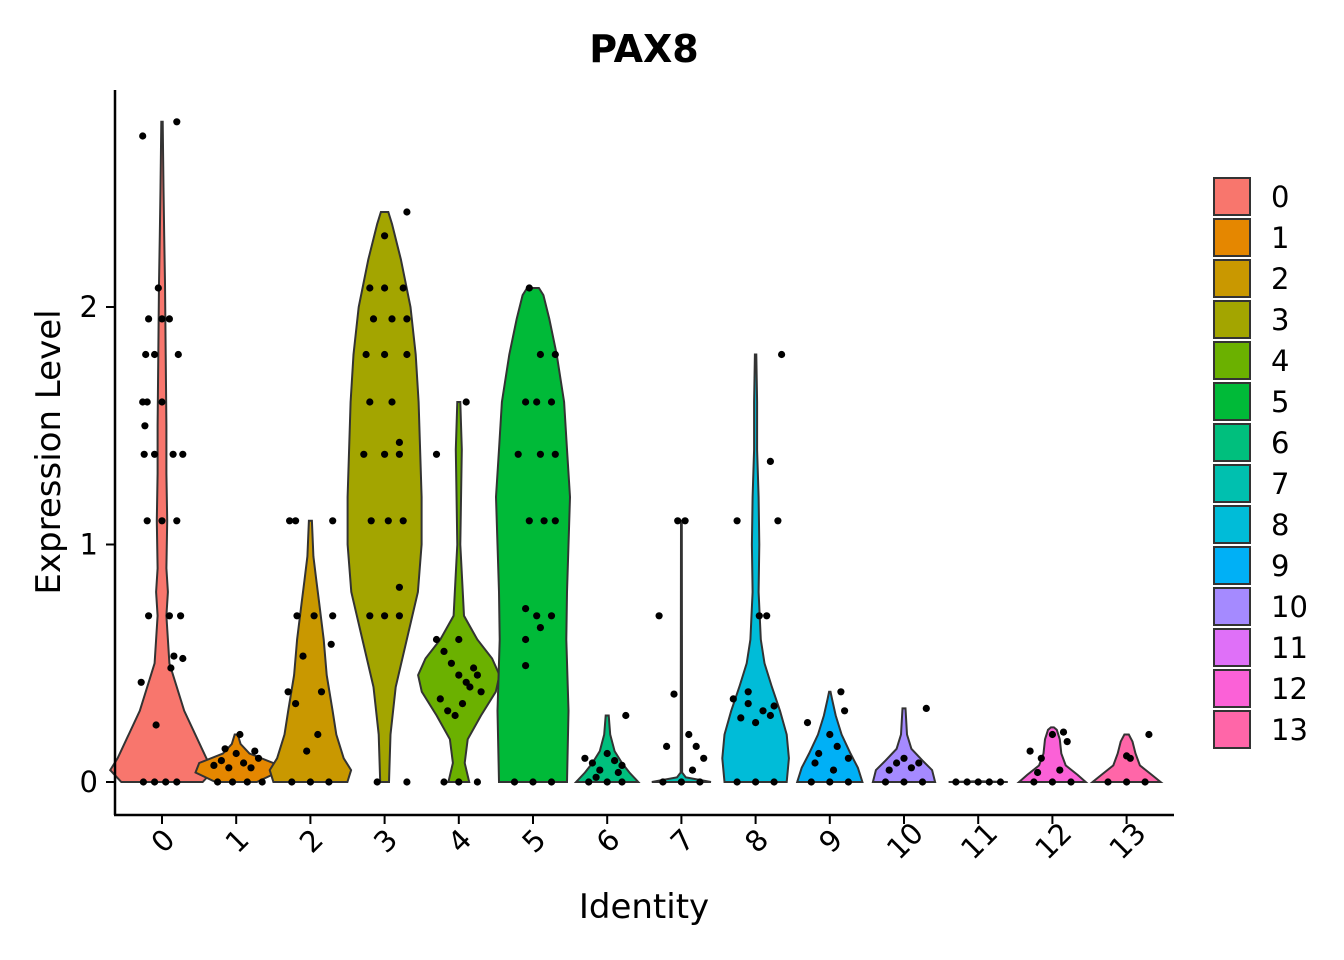  Describe the element at coordinates (311, 840) in the screenshot. I see `x-tick-label: 2` at that location.